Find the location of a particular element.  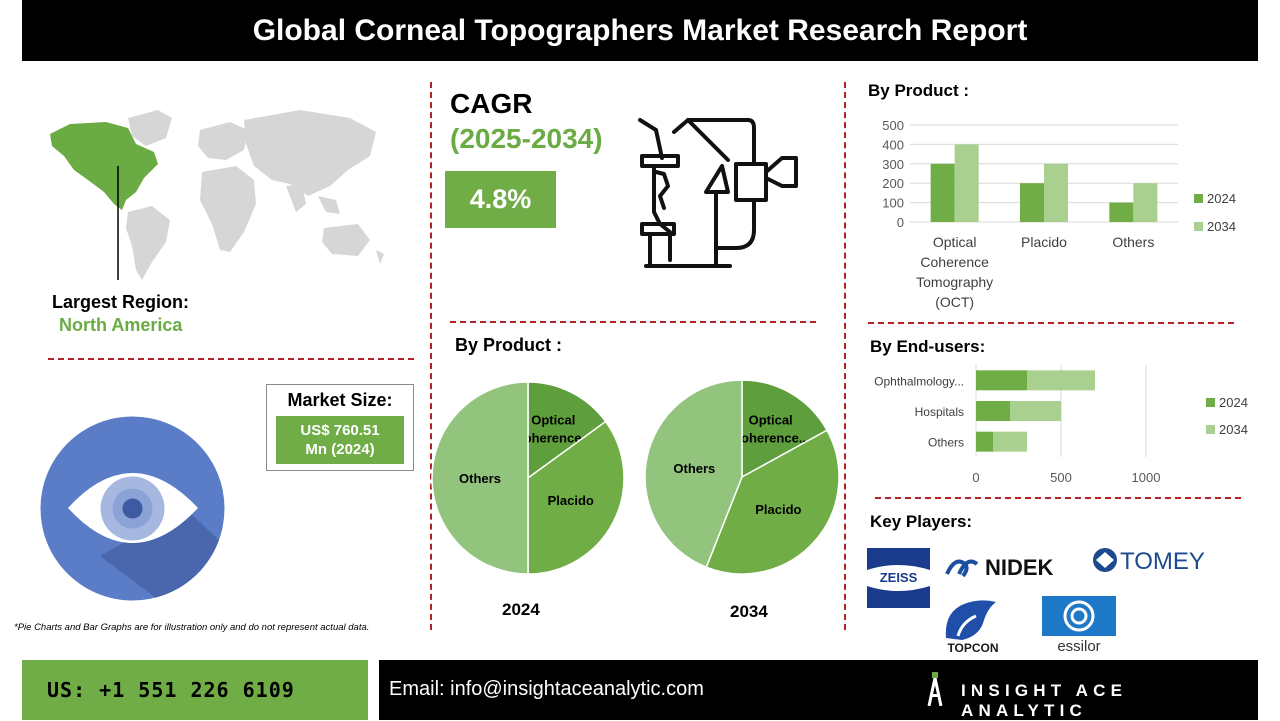

y-tick-label: 0 is located at coordinates (900, 222).